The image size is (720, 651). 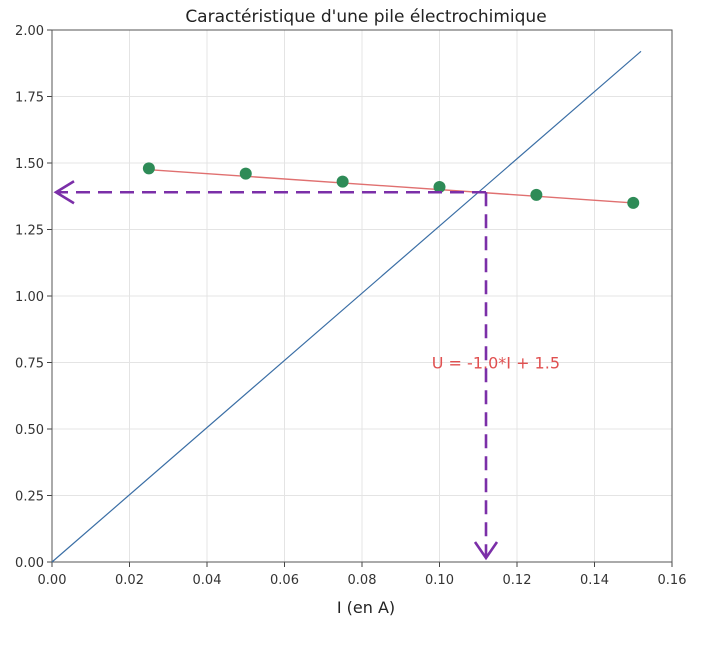 I want to click on x-tick-label: 0.16, so click(x=672, y=580).